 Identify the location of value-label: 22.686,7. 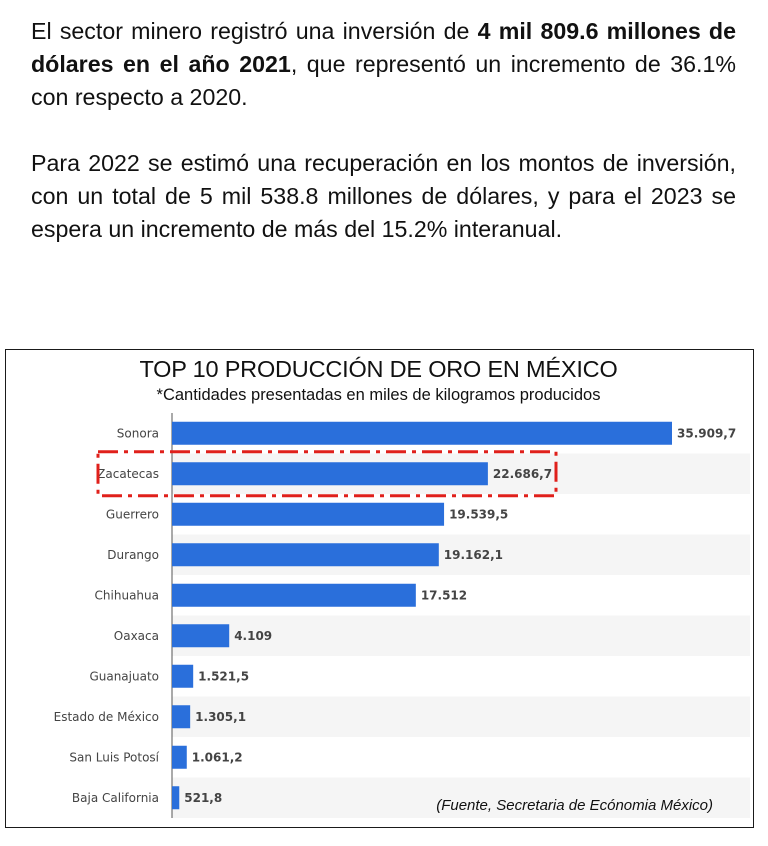
(522, 474).